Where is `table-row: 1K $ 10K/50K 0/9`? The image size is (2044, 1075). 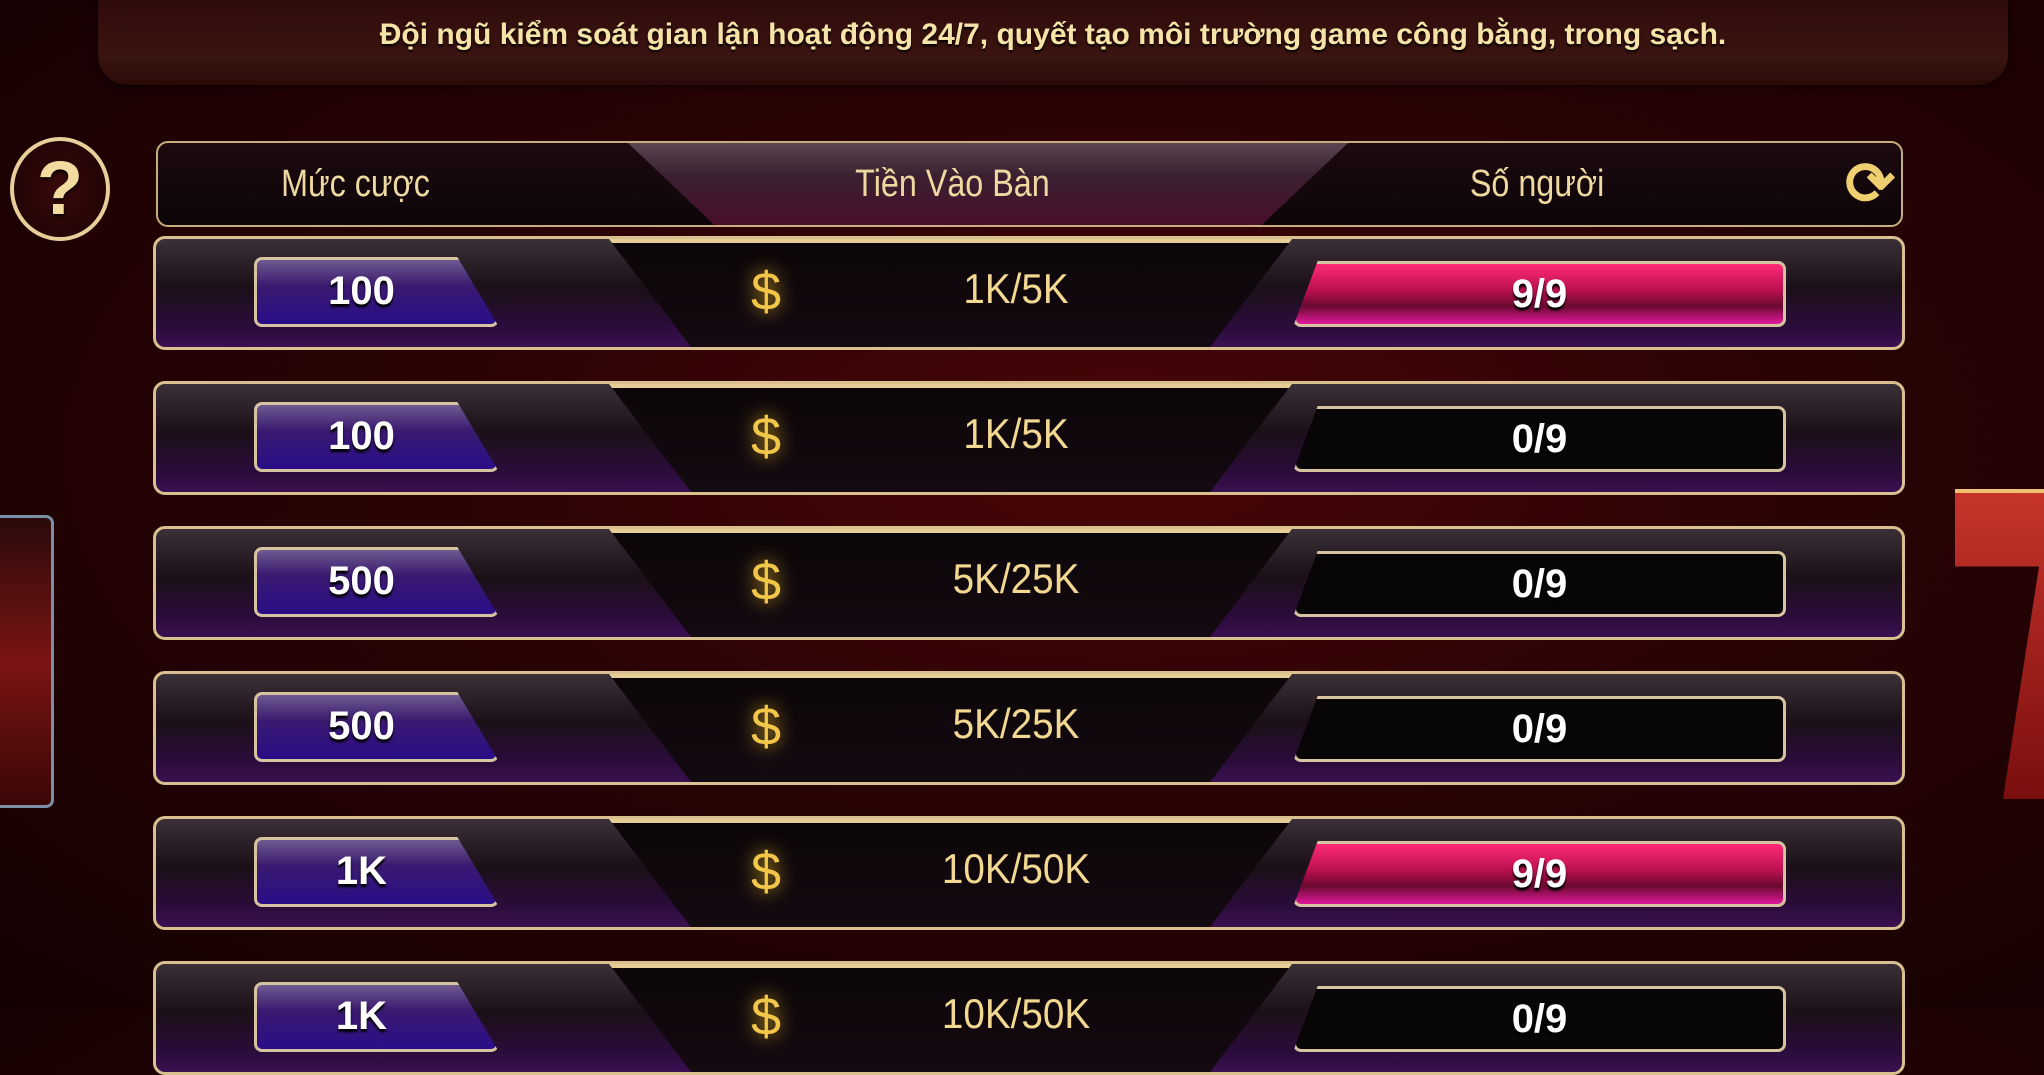
table-row: 1K $ 10K/50K 0/9 is located at coordinates (1029, 1018).